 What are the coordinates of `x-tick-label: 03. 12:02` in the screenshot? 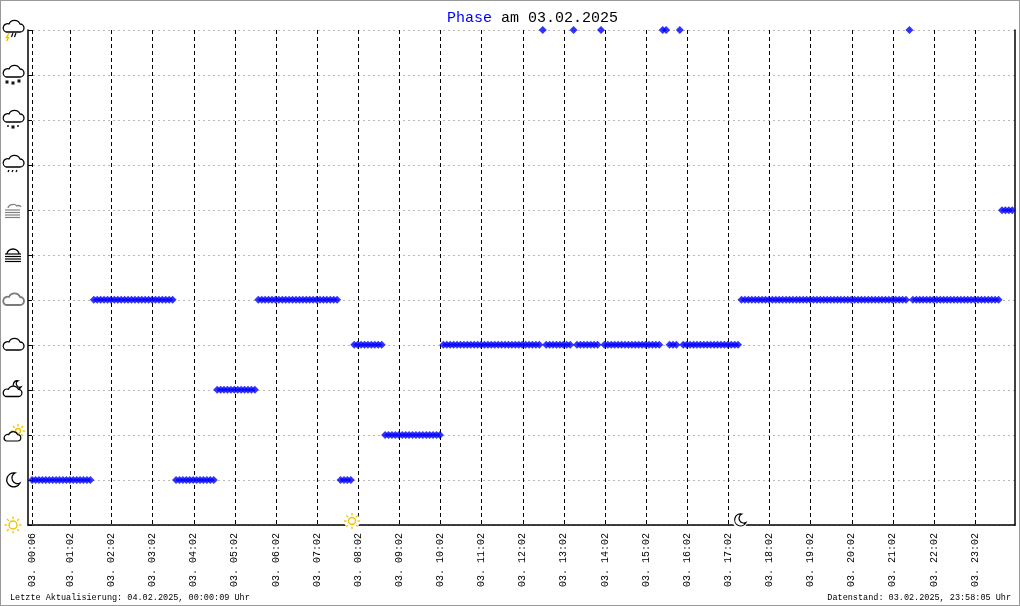 It's located at (523, 560).